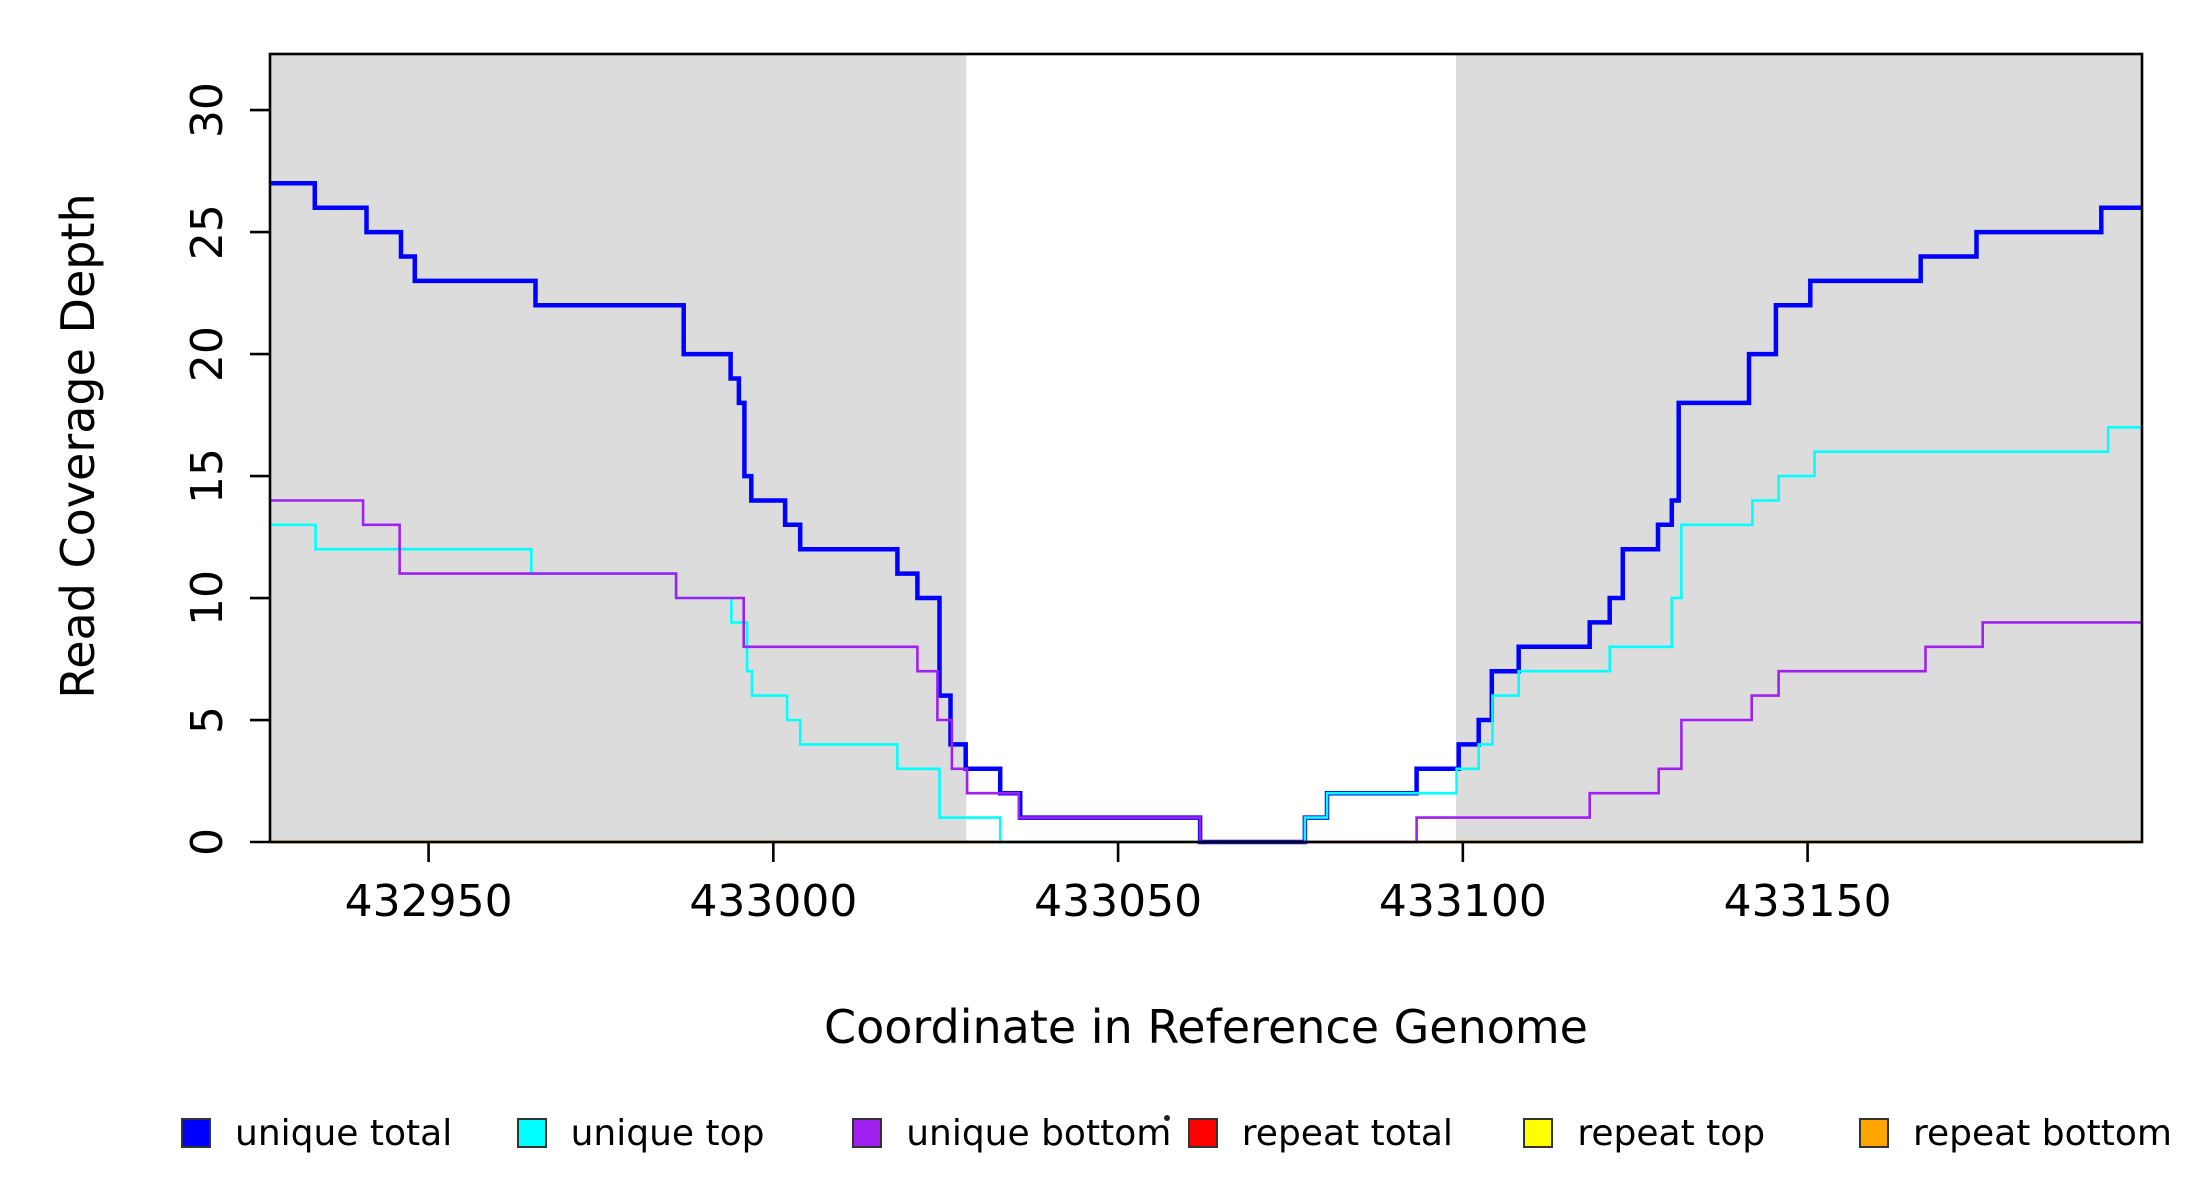 This screenshot has width=2200, height=1200. I want to click on x-axis-title: Coordinate in Reference Genome, so click(1206, 1027).